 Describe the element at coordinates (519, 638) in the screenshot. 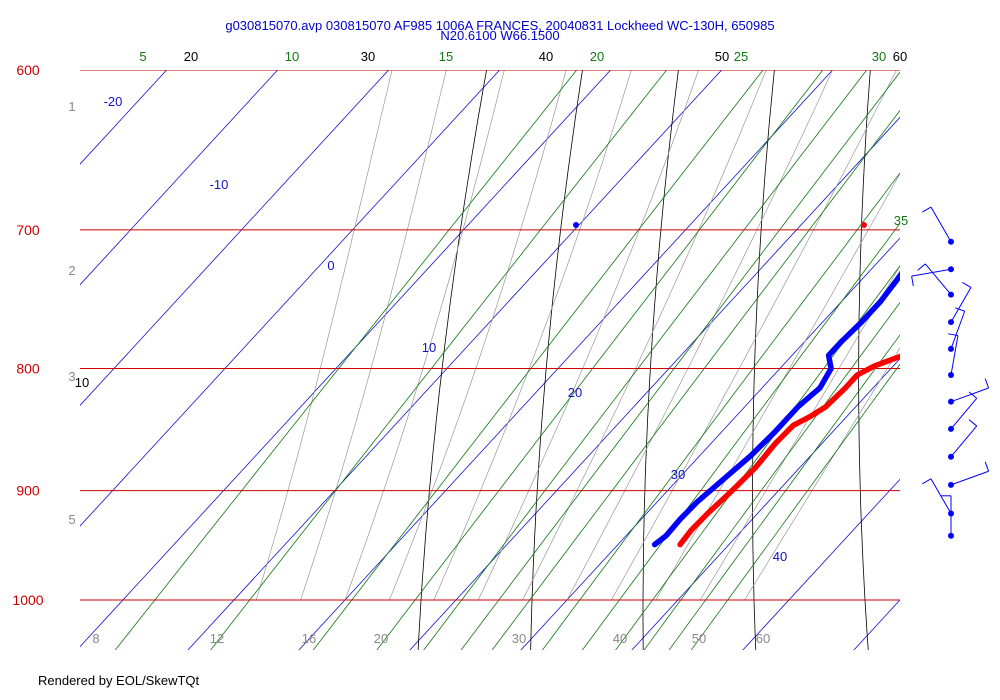

I see `bottom-axis-label: 30` at that location.